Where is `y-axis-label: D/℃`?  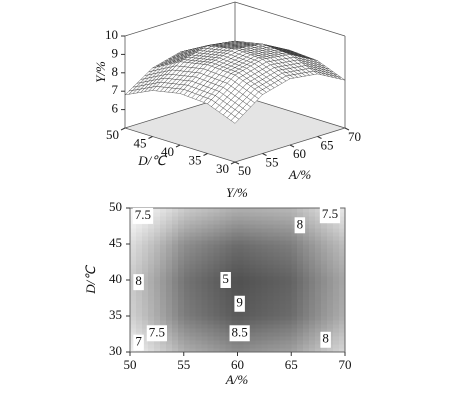 y-axis-label: D/℃ is located at coordinates (90, 280).